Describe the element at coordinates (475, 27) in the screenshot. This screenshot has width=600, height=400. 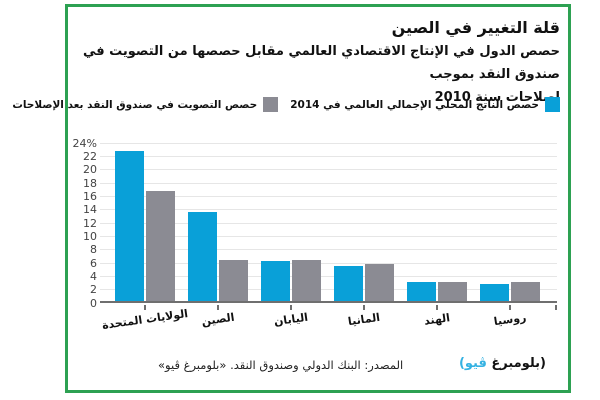
I see `chart-title: قلة التغيير في الصين` at that location.